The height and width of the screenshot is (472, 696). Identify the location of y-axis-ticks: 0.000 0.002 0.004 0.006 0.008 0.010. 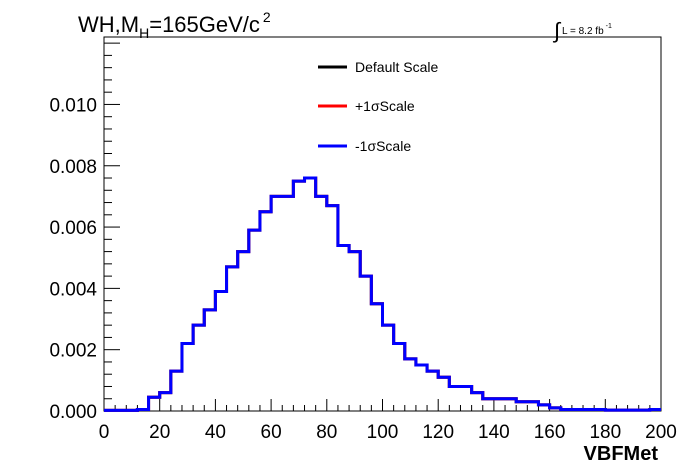
(84, 232).